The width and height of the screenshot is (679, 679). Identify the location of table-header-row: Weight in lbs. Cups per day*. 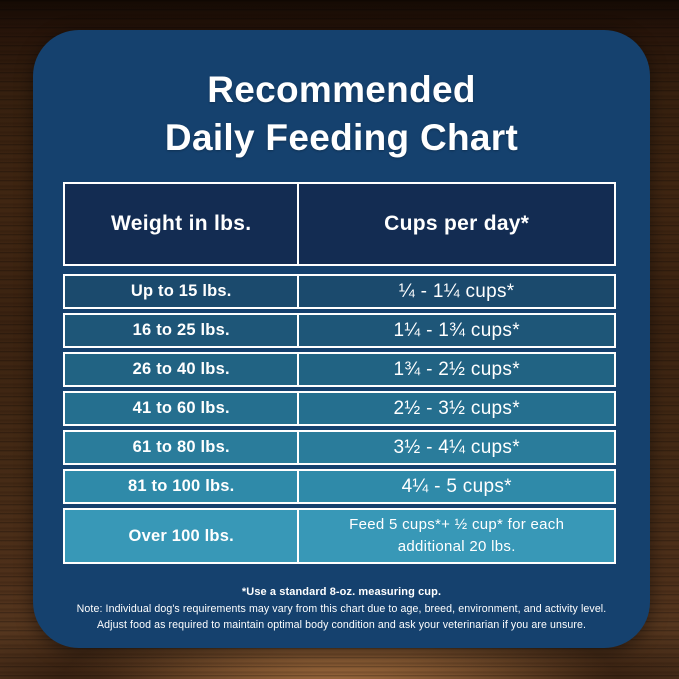
(339, 224).